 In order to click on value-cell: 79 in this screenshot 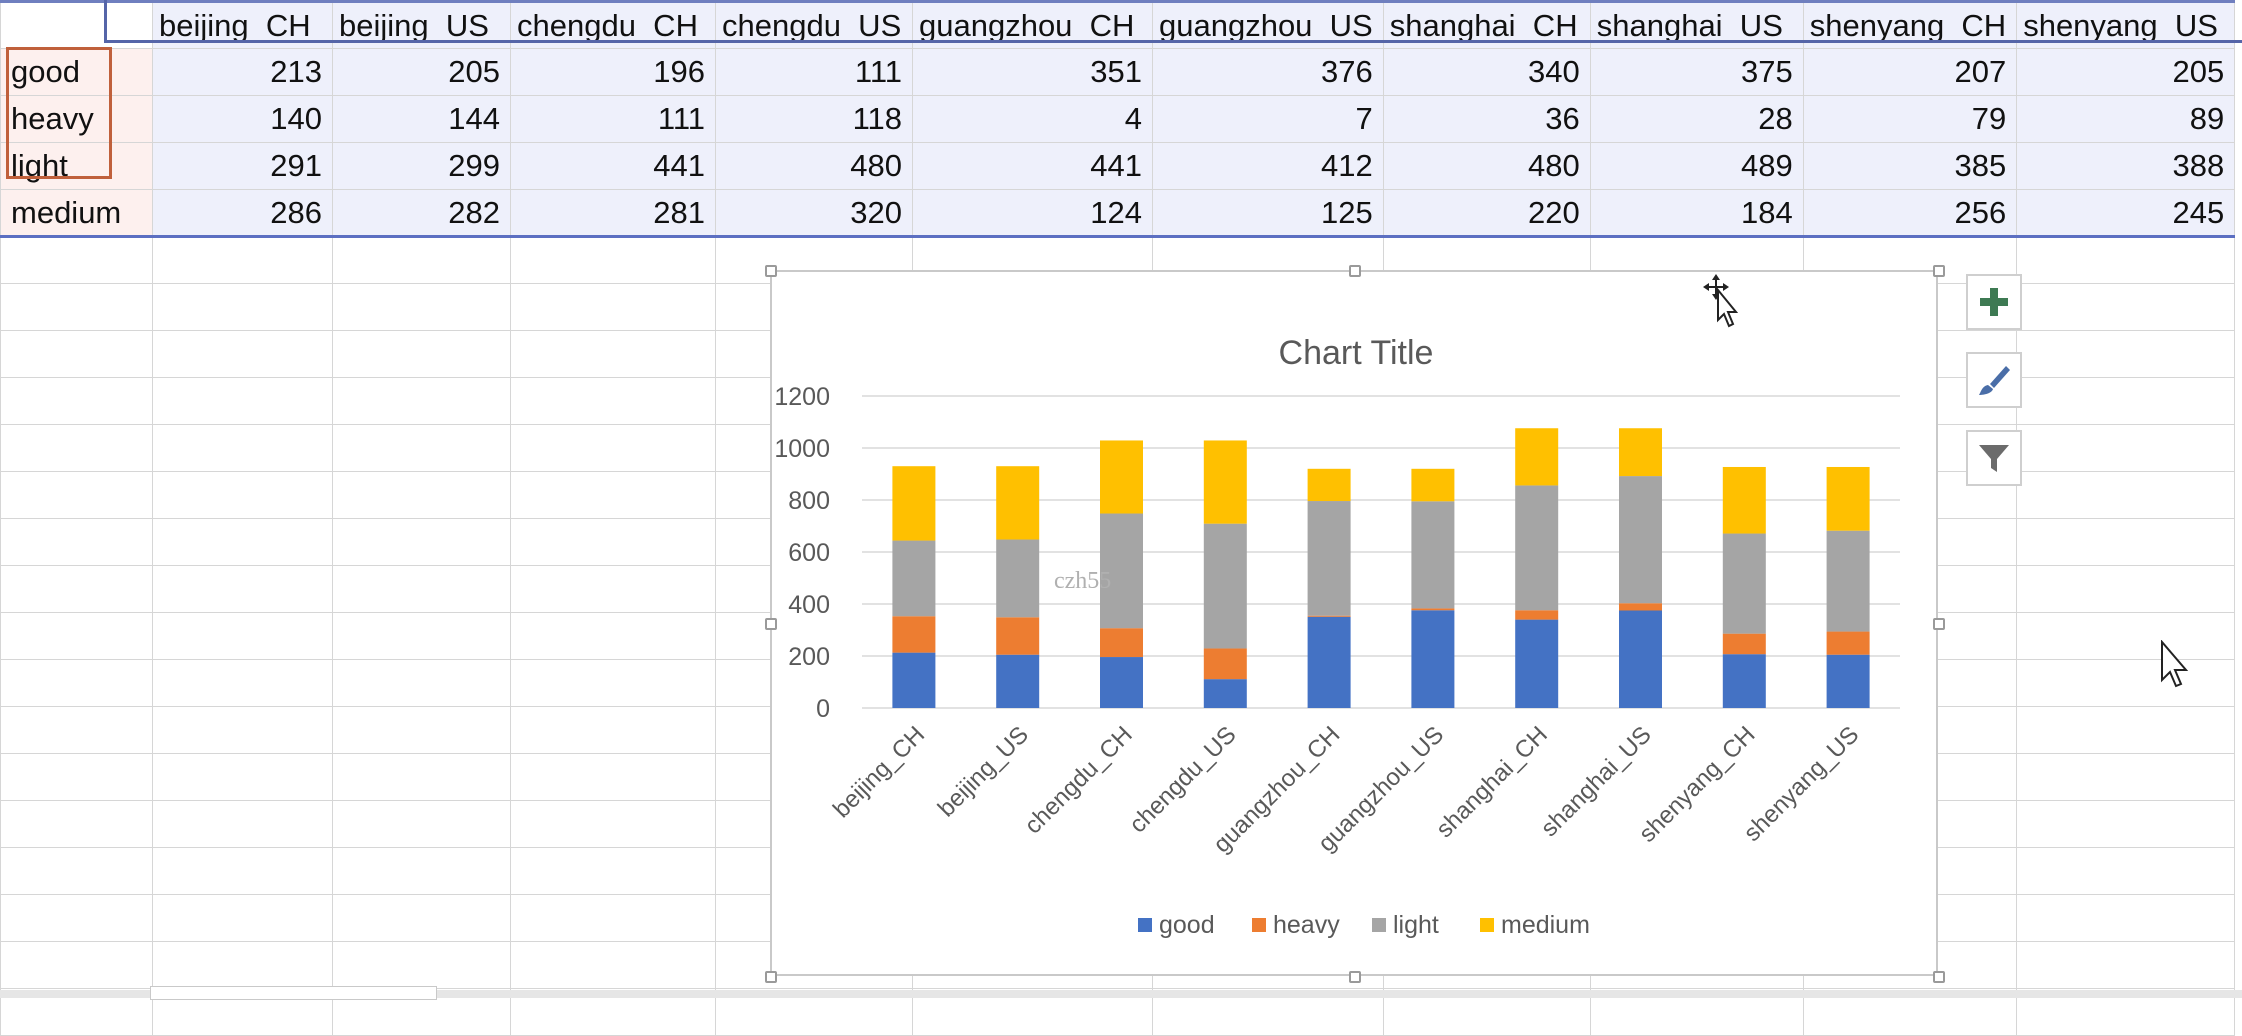, I will do `click(1910, 119)`.